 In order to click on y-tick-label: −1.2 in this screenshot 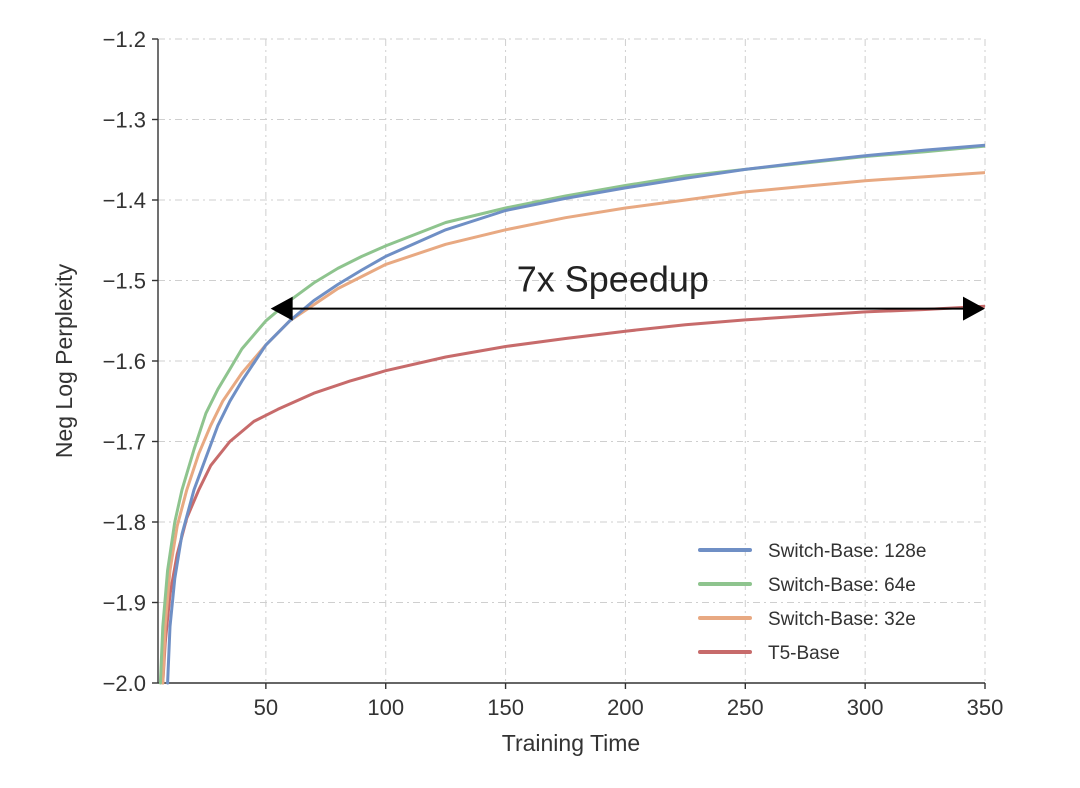, I will do `click(124, 39)`.